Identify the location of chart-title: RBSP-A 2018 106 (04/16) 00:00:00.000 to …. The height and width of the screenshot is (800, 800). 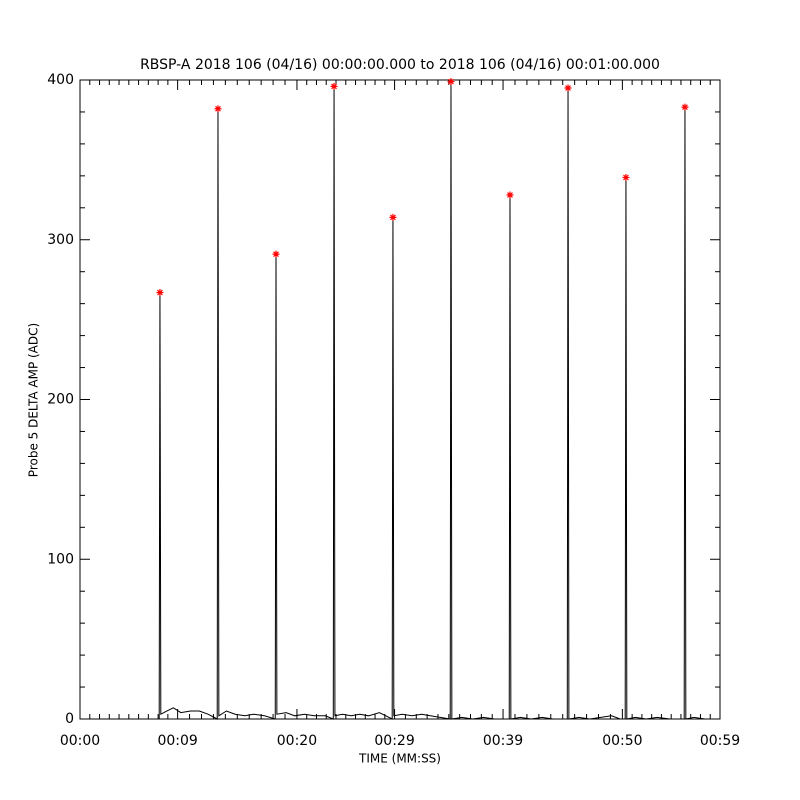
(400, 65).